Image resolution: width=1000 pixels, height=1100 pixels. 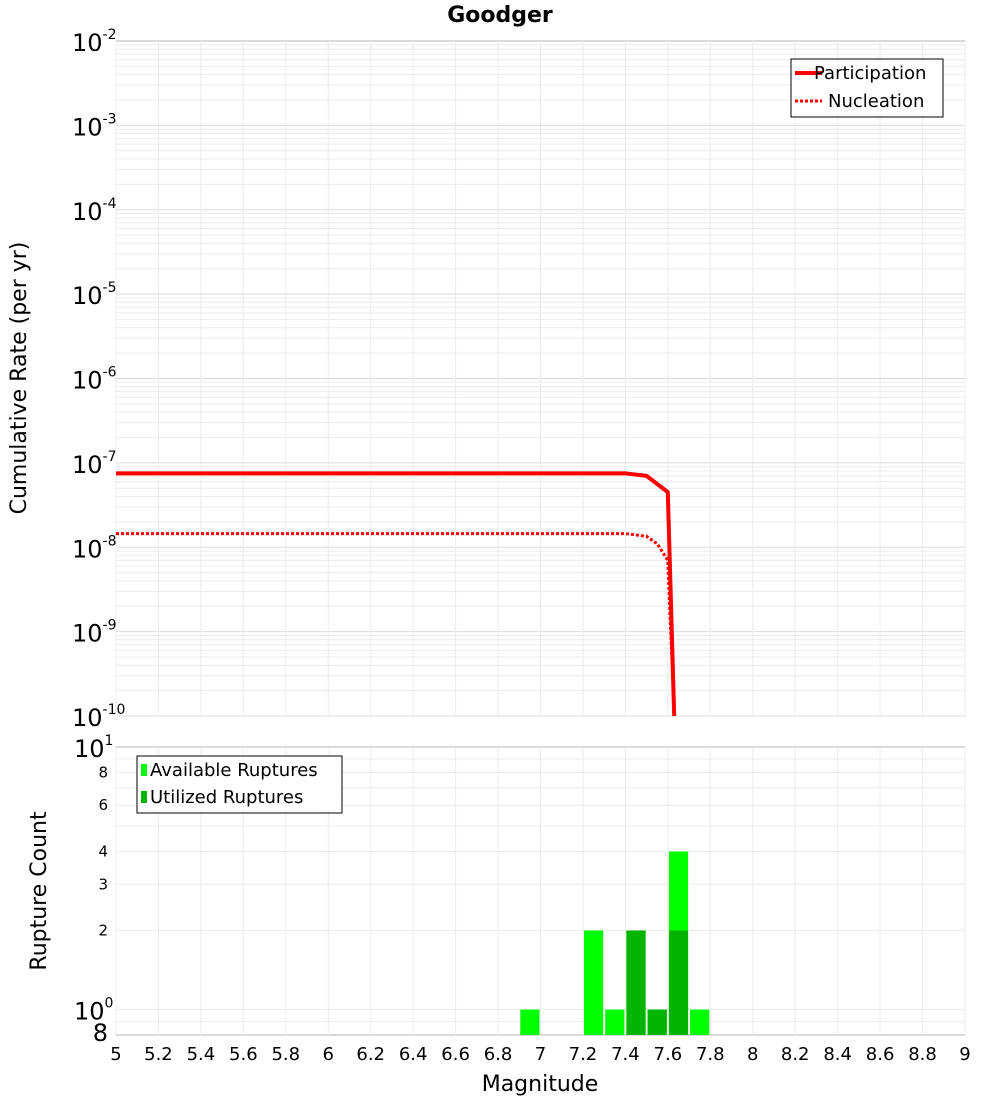 I want to click on count-x-tick-label: 5.6, so click(x=243, y=1054).